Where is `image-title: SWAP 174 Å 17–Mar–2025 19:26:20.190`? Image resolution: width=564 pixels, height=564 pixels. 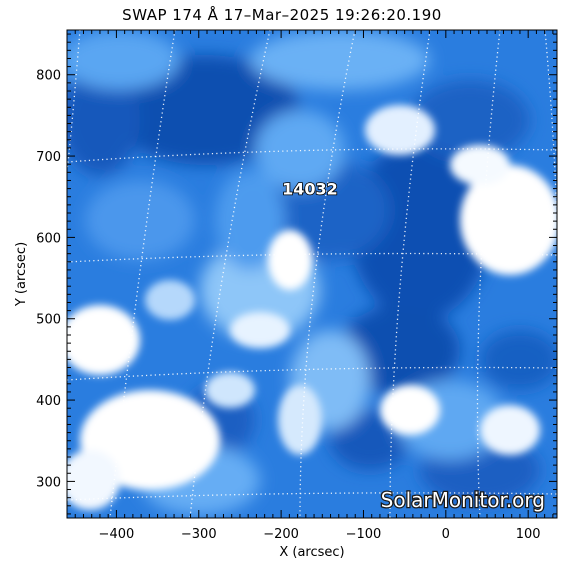
image-title: SWAP 174 Å 17–Mar–2025 19:26:20.190 is located at coordinates (282, 15).